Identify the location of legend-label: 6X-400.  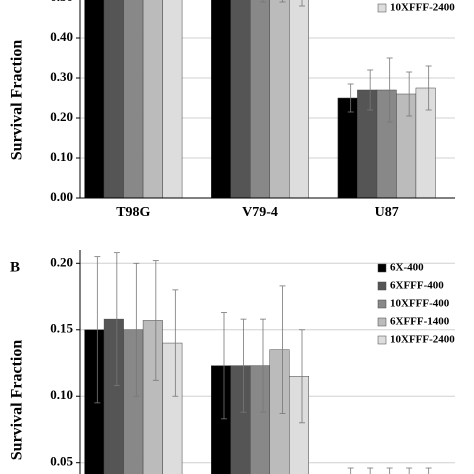
(407, 268).